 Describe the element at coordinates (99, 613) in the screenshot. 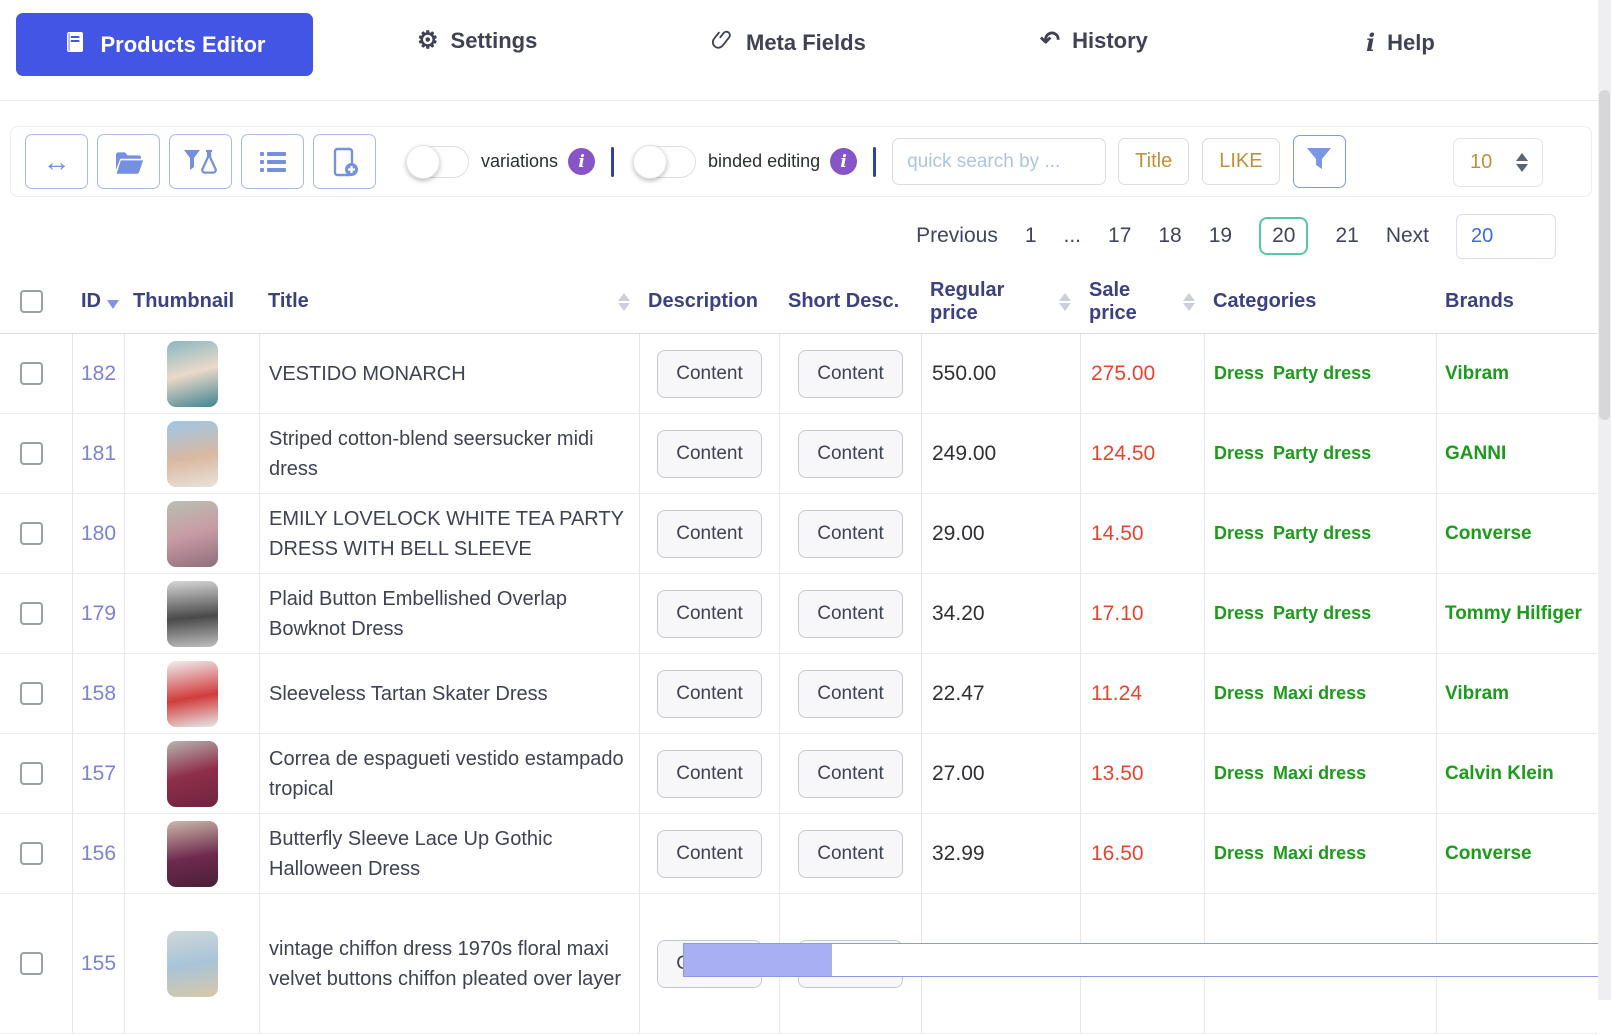

I see `product-id-link: 179` at that location.